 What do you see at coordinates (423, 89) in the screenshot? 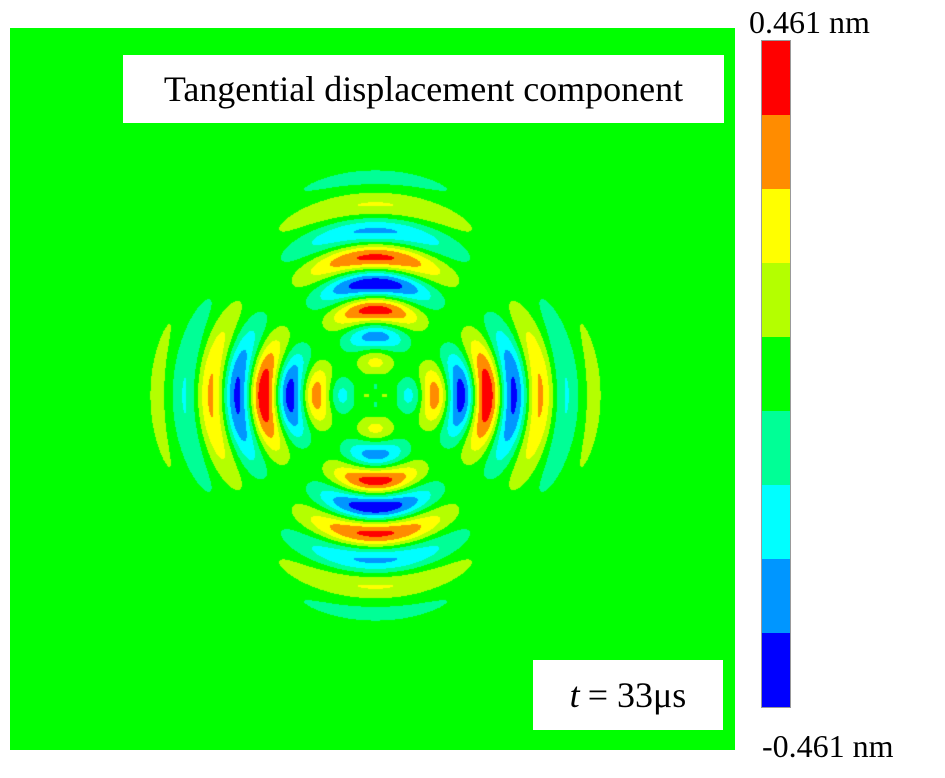
I see `plot-title: Tangential displacement component` at bounding box center [423, 89].